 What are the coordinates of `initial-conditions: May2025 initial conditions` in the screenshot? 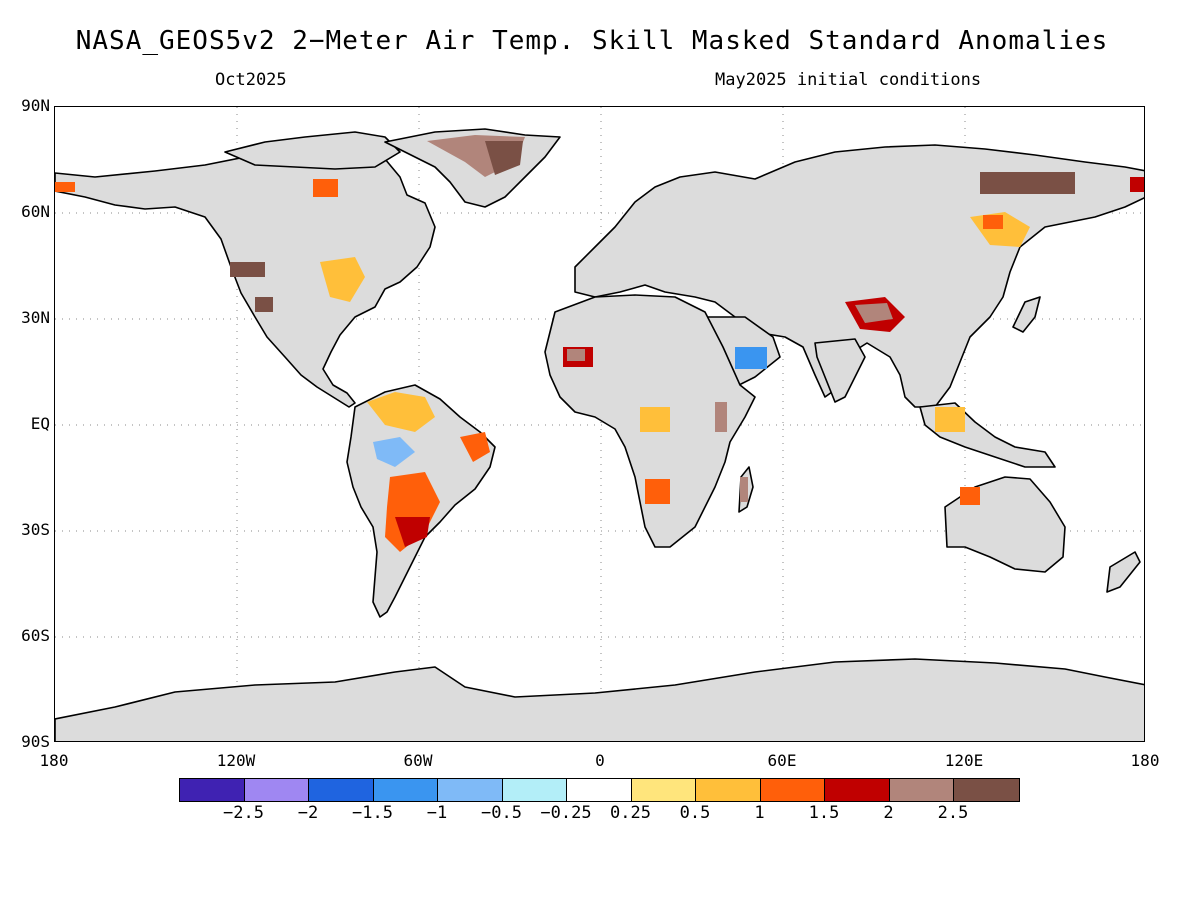 It's located at (848, 80).